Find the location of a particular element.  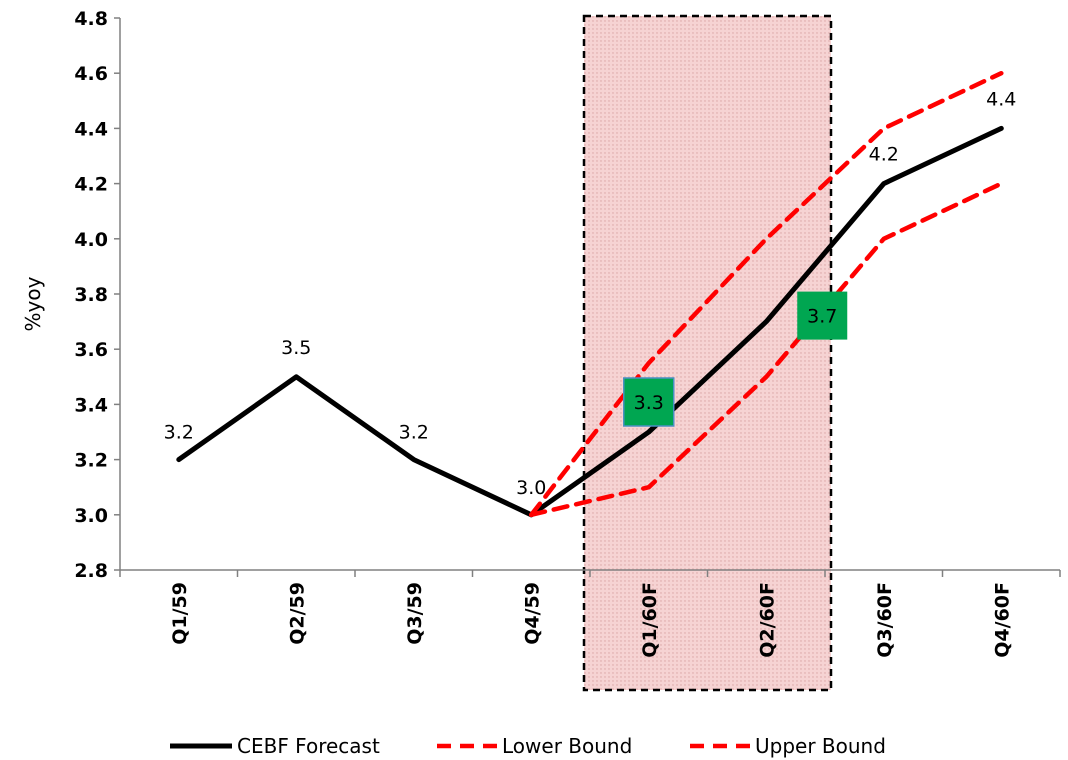

data-label: 3.5 is located at coordinates (296, 348).